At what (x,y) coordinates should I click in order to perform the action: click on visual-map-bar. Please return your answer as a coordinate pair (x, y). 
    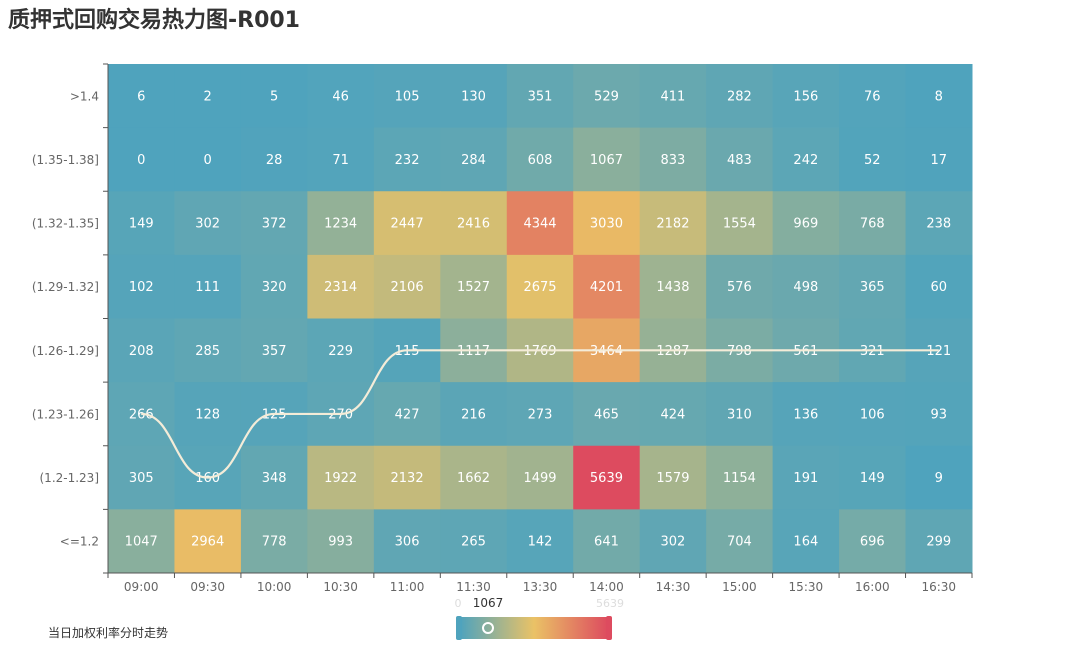
    Looking at the image, I should click on (534, 628).